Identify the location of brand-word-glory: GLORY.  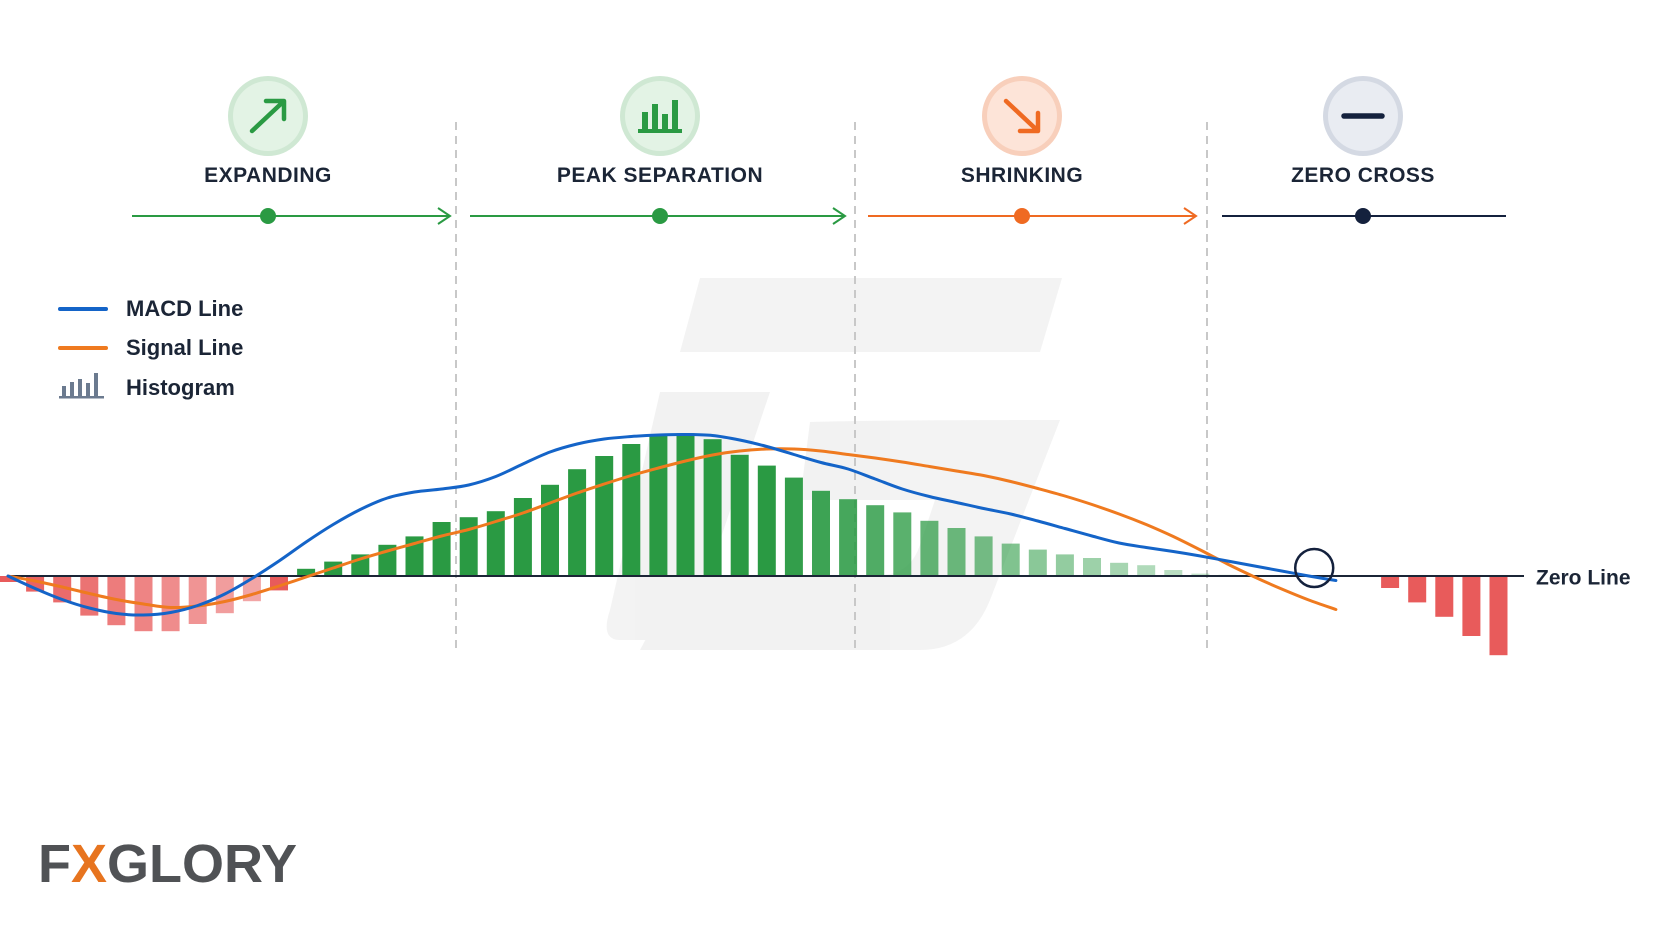
(202, 864).